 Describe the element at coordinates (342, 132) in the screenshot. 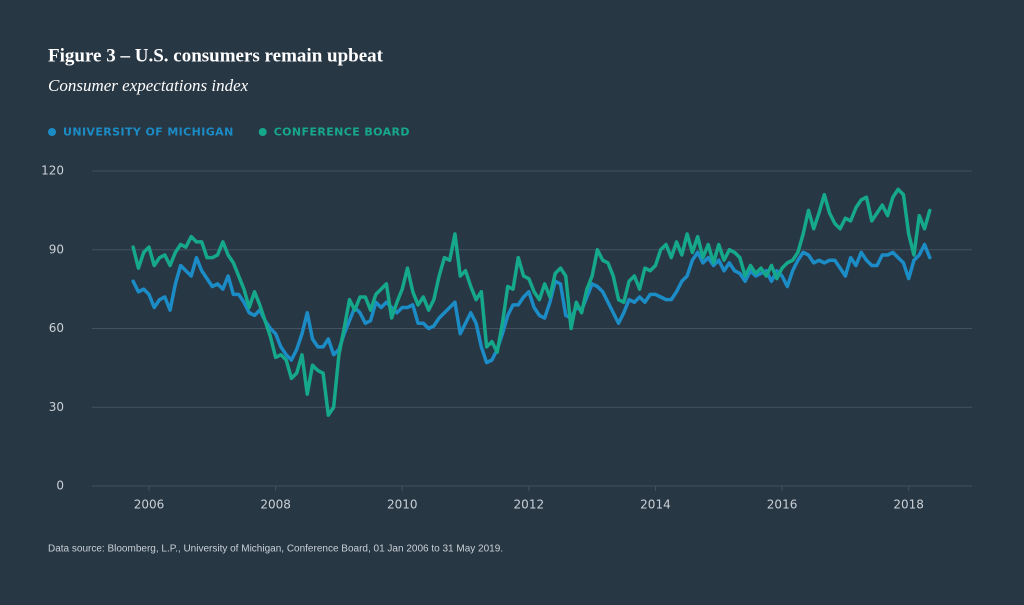

I see `legend-label: CONFERENCE BOARD` at that location.